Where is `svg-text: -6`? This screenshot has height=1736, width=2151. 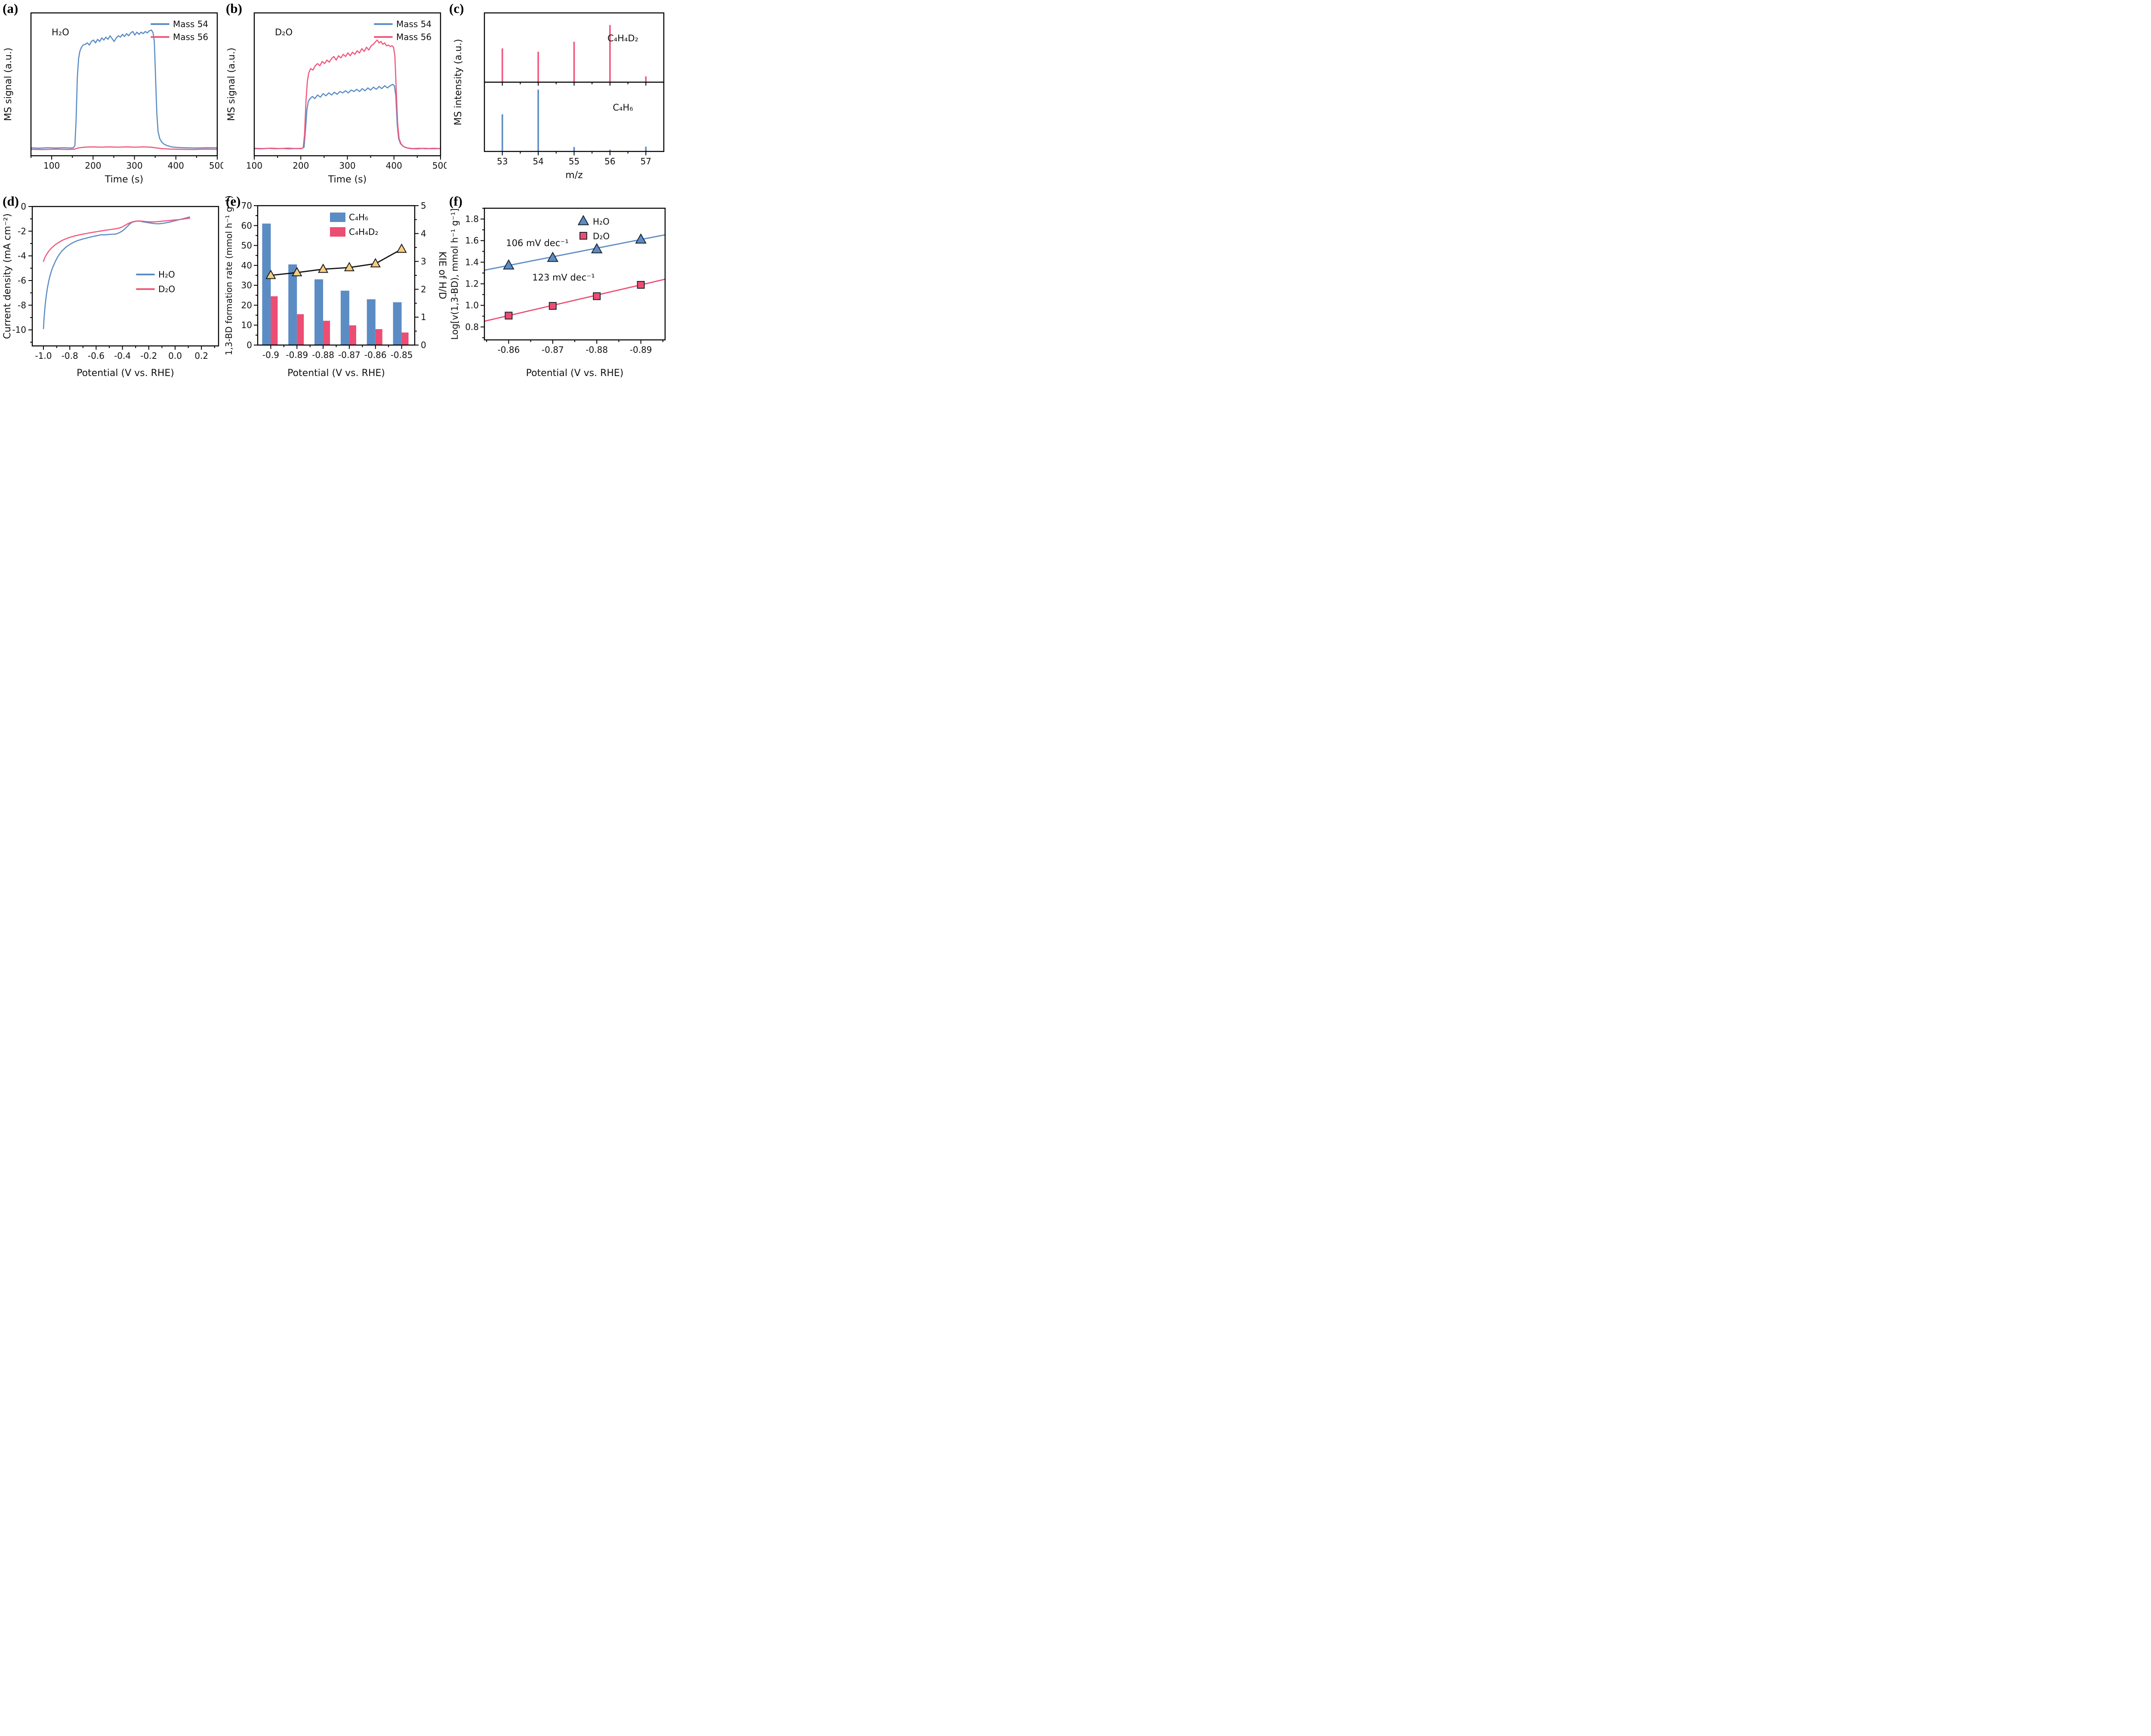 svg-text: -6 is located at coordinates (22, 280).